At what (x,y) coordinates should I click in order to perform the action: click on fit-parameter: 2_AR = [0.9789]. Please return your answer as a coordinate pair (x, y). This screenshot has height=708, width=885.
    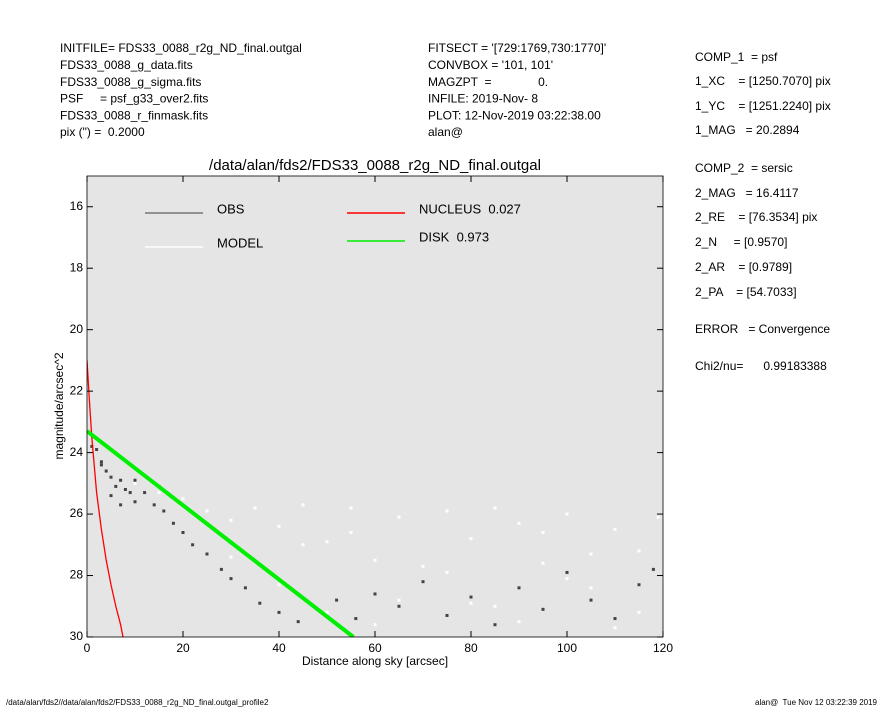
    Looking at the image, I should click on (743, 267).